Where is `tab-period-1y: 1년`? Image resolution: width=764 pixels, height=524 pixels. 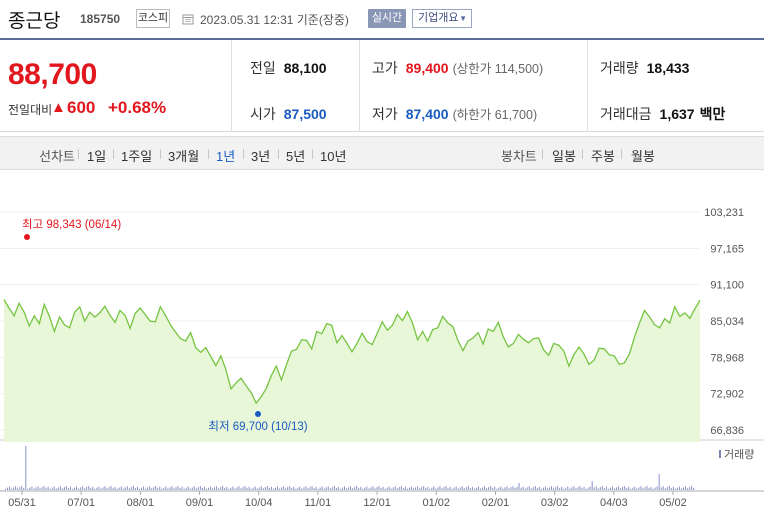 tab-period-1y: 1년 is located at coordinates (226, 156).